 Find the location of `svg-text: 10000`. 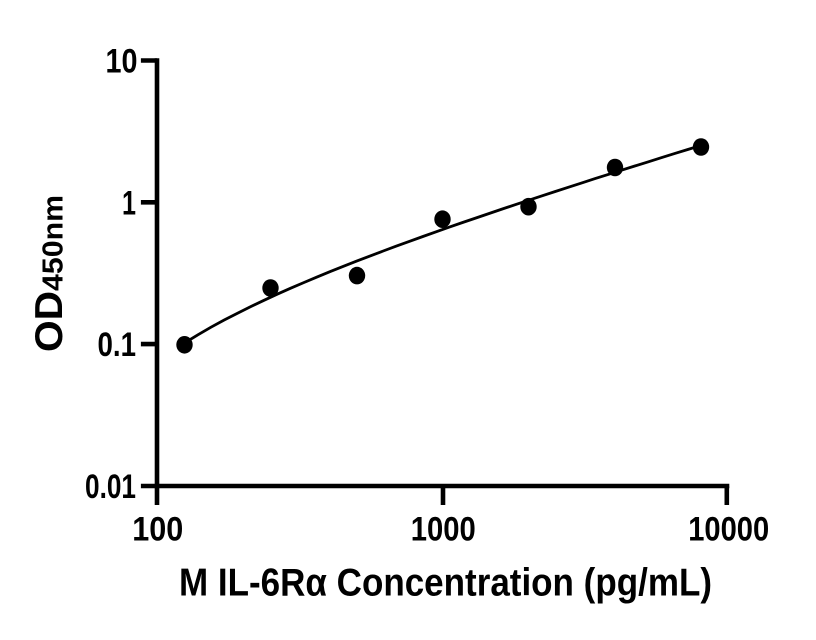

svg-text: 10000 is located at coordinates (728, 529).